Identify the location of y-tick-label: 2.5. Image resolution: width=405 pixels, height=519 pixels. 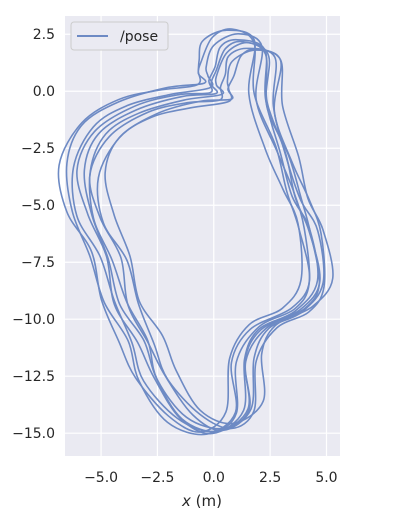
(44, 35).